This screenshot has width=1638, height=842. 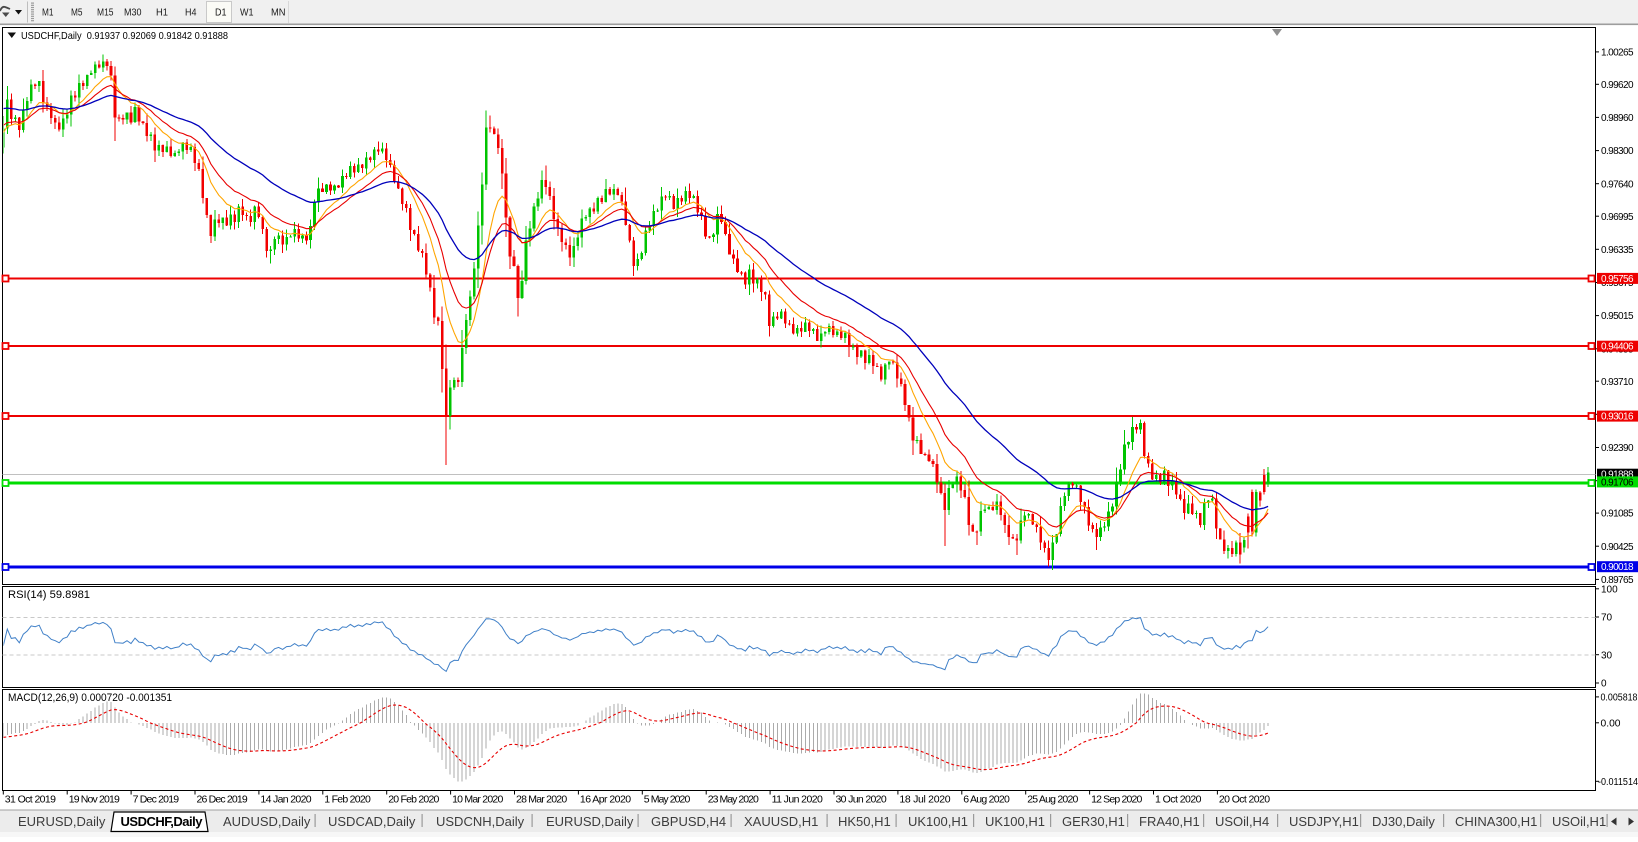 I want to click on svg-text: M30, so click(x=133, y=13).